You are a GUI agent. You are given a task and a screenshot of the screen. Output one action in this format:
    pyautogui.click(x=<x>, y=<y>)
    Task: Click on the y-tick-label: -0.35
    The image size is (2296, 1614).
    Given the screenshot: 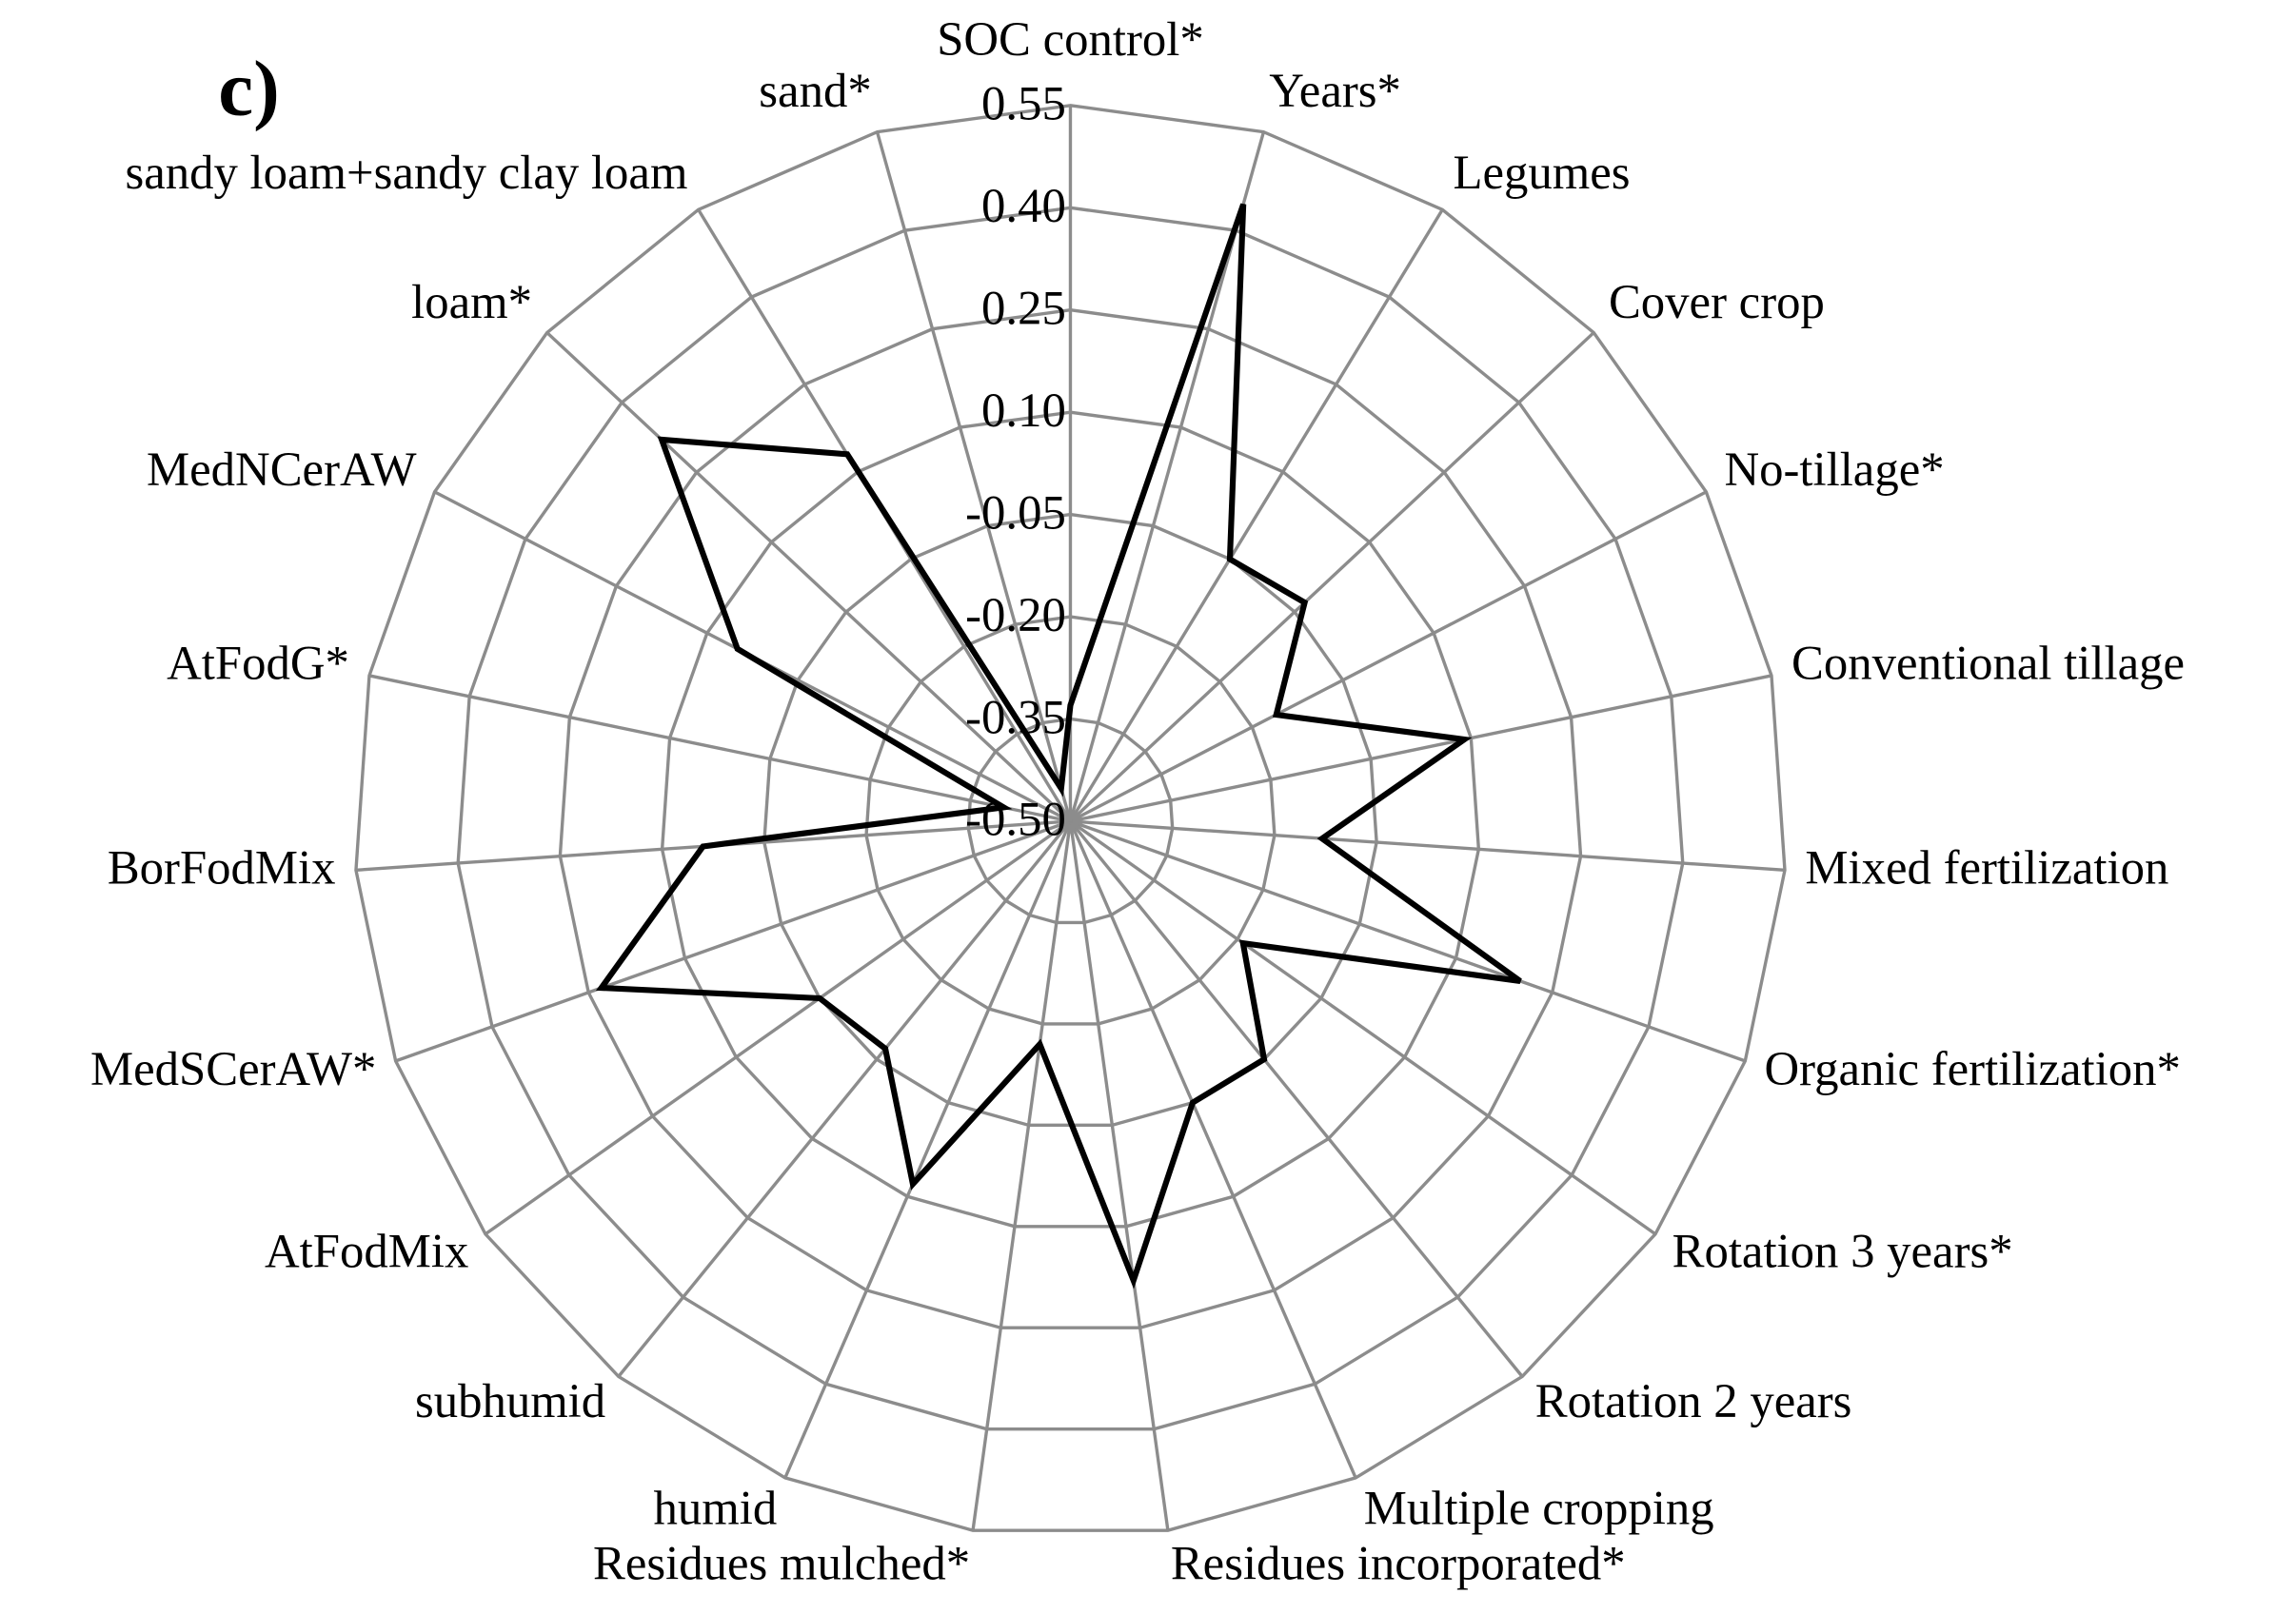 What is the action you would take?
    pyautogui.click(x=1015, y=716)
    